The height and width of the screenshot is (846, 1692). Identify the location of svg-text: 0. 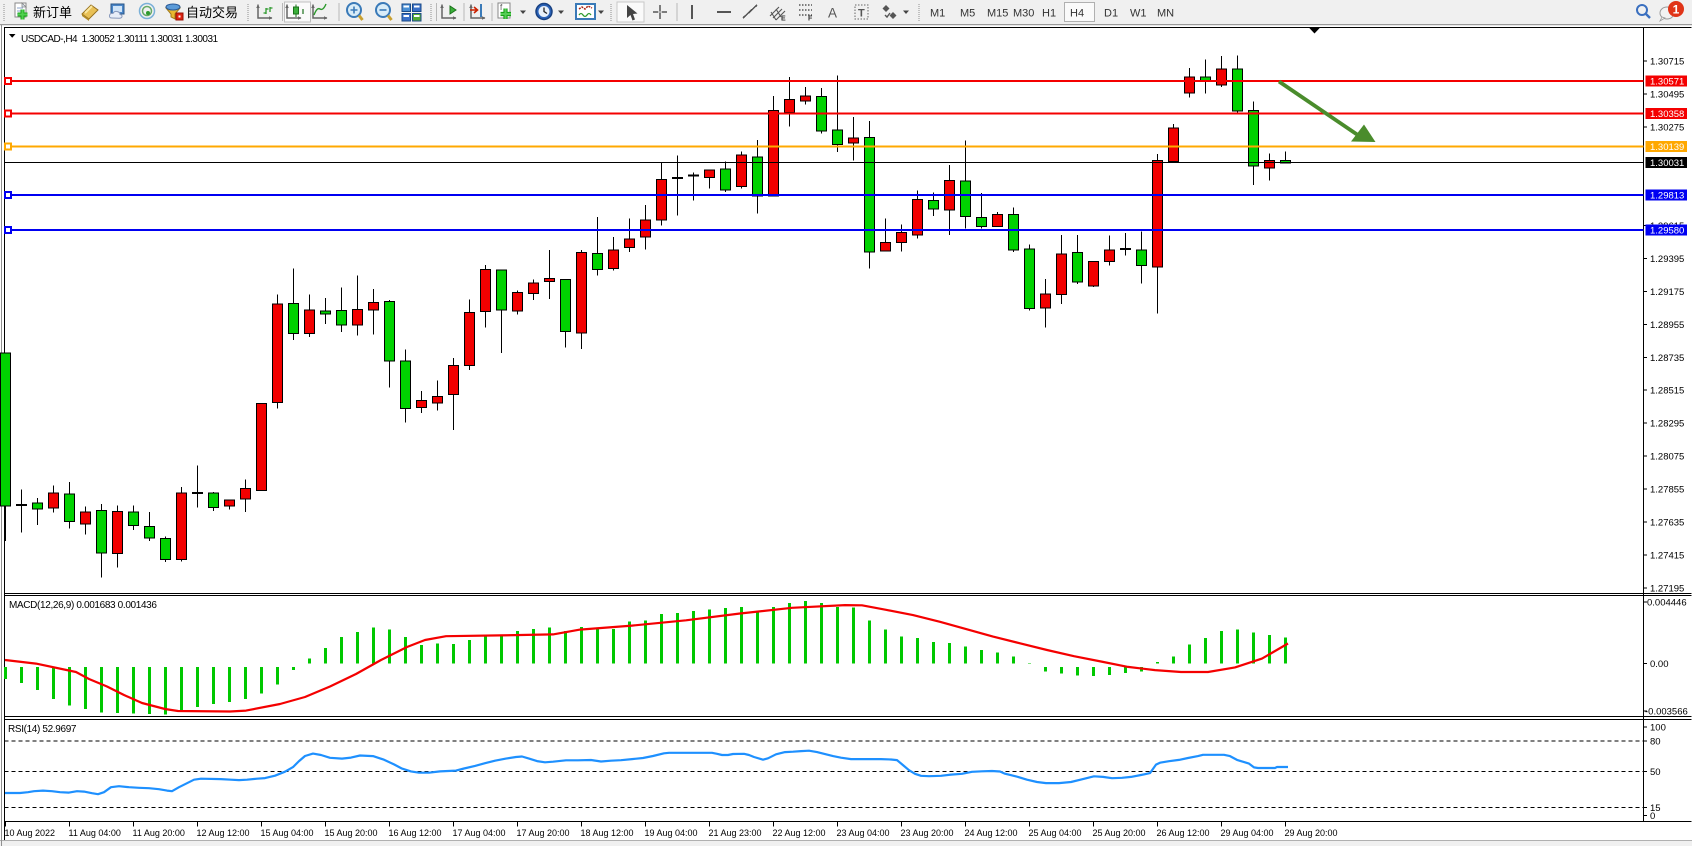
(1652, 816).